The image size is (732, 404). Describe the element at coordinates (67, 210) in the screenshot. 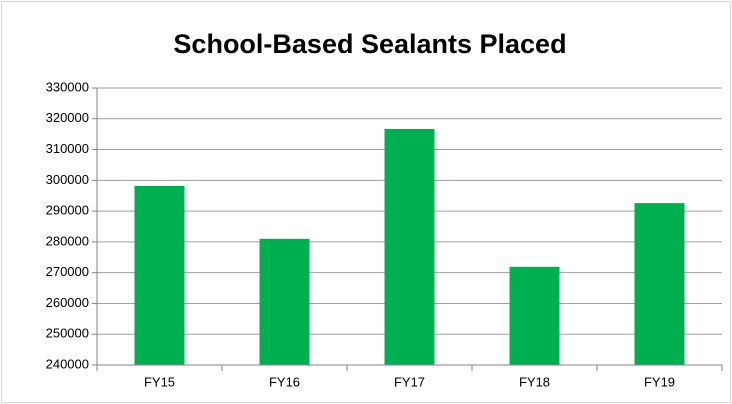

I see `y-tick-label: 290000` at that location.